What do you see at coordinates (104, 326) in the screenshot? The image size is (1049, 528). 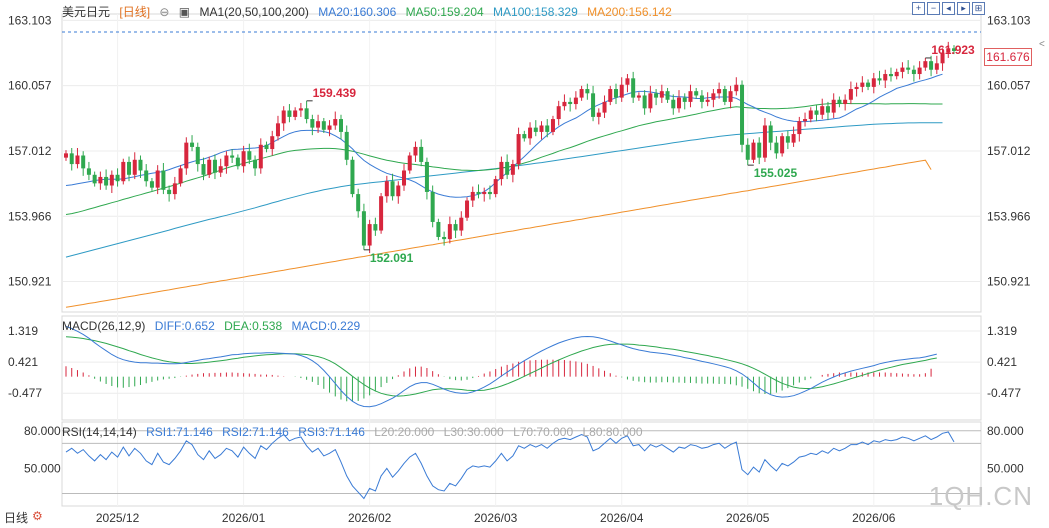 I see `macd-label: MACD(26,12,9)` at bounding box center [104, 326].